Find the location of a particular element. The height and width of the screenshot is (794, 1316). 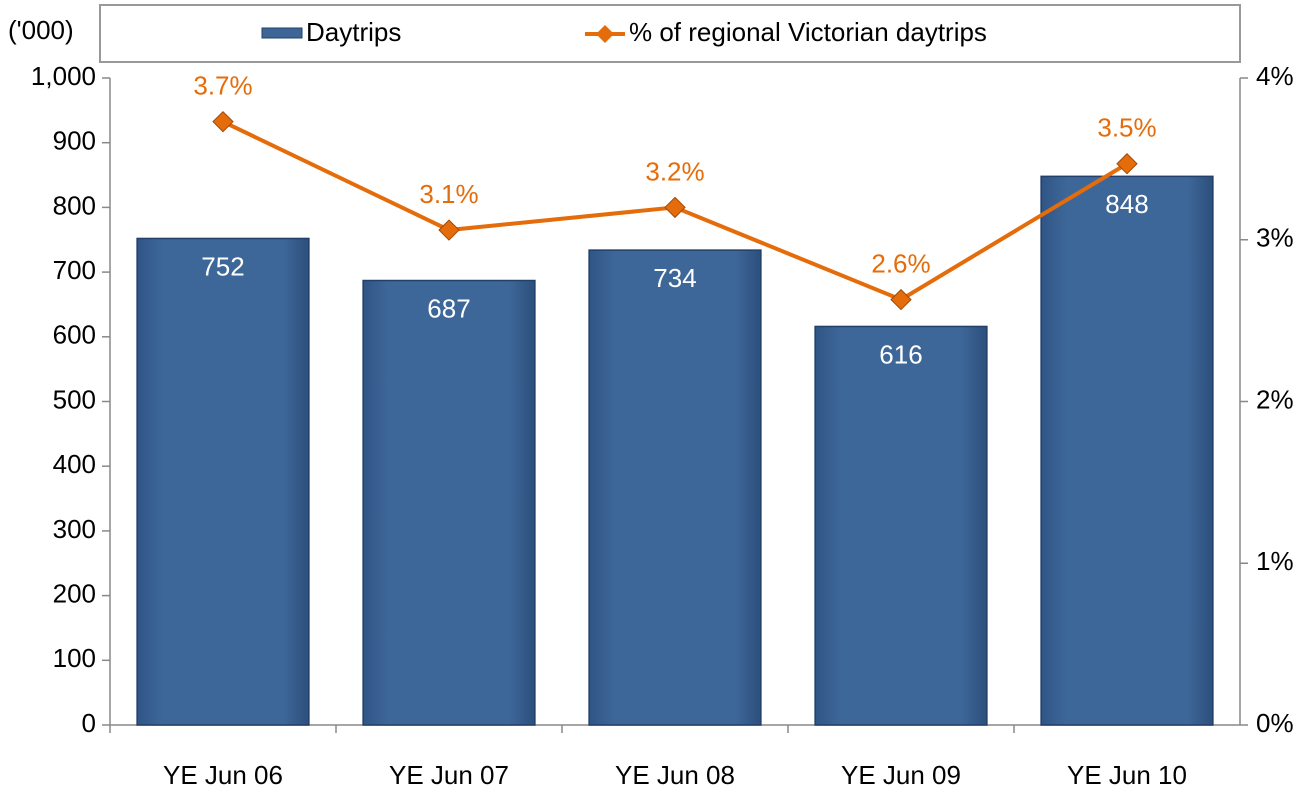

x-tick-label: YE Jun 07 is located at coordinates (449, 775).